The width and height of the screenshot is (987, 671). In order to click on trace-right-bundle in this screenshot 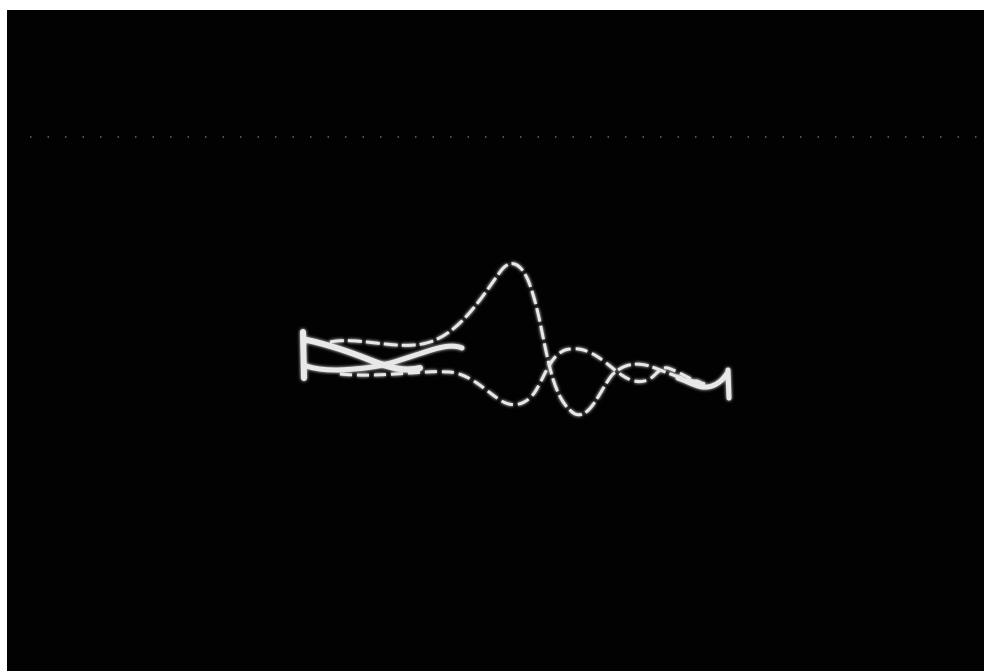, I will do `click(703, 384)`.